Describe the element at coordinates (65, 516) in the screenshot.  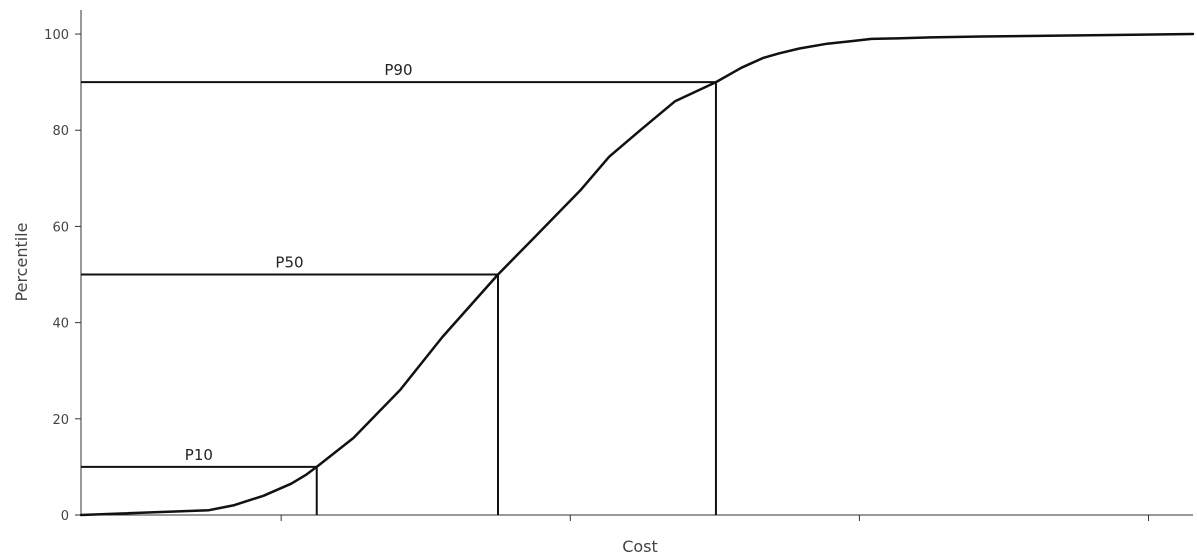
I see `y-tick-label: 0` at that location.